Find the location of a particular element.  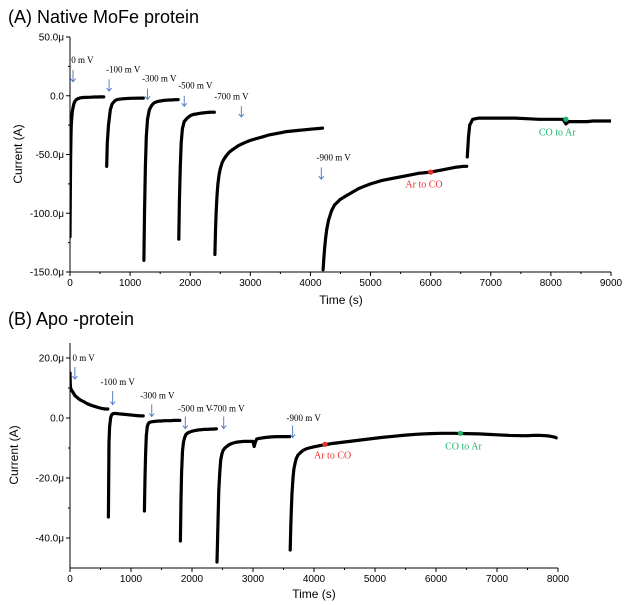

panel-a-title: (A) Native MoFe protein is located at coordinates (103, 17).